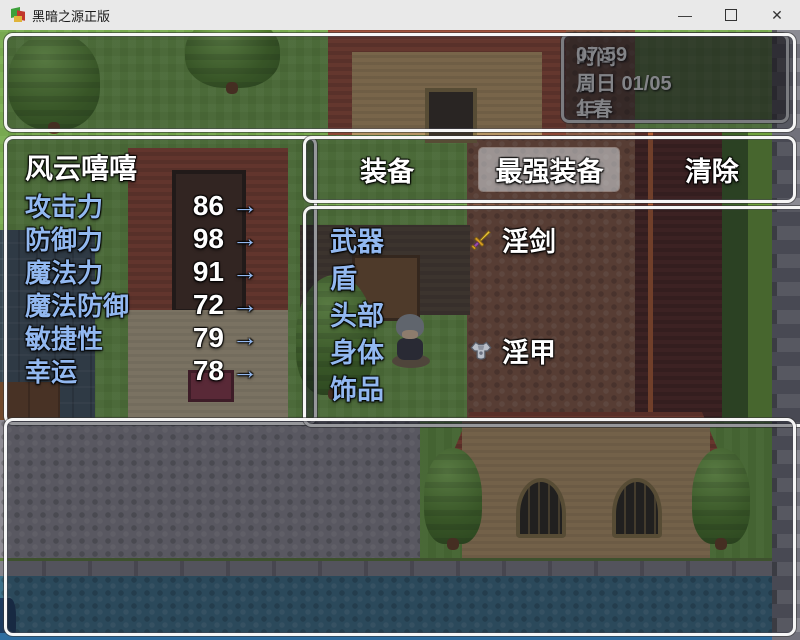 The height and width of the screenshot is (640, 800). I want to click on time-row: 时间 07:59, so click(675, 55).